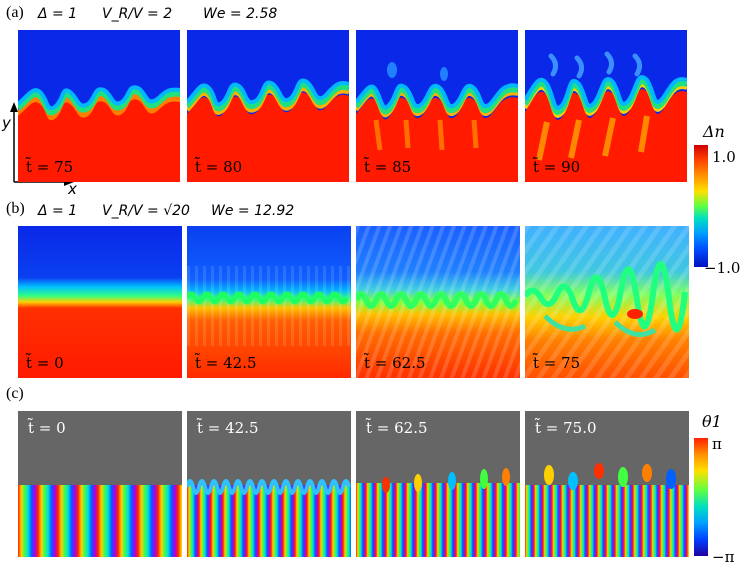 Image resolution: width=747 pixels, height=571 pixels. What do you see at coordinates (47, 428) in the screenshot?
I see `panel-c-time-1: t̃ = 0` at bounding box center [47, 428].